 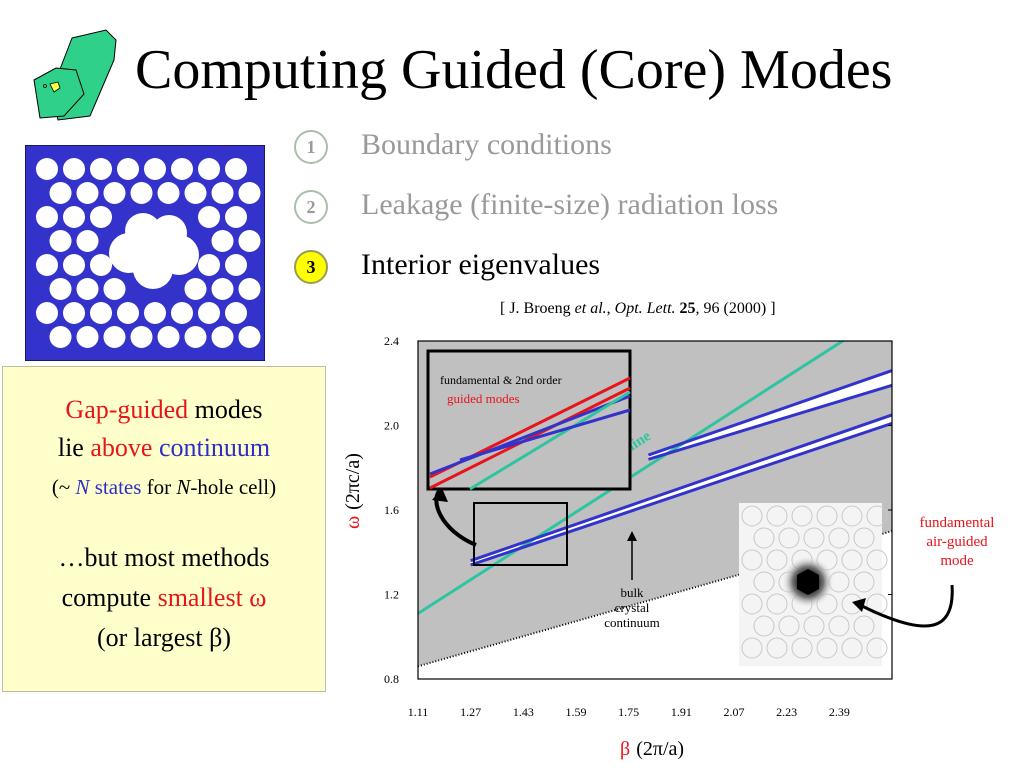 I want to click on x-tick-label: 1.75, so click(x=628, y=712).